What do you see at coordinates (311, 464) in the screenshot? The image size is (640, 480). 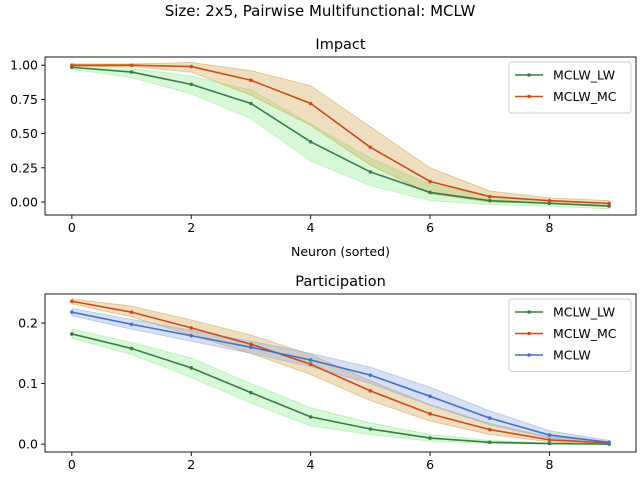 I see `participation-x-tick-label: 4` at bounding box center [311, 464].